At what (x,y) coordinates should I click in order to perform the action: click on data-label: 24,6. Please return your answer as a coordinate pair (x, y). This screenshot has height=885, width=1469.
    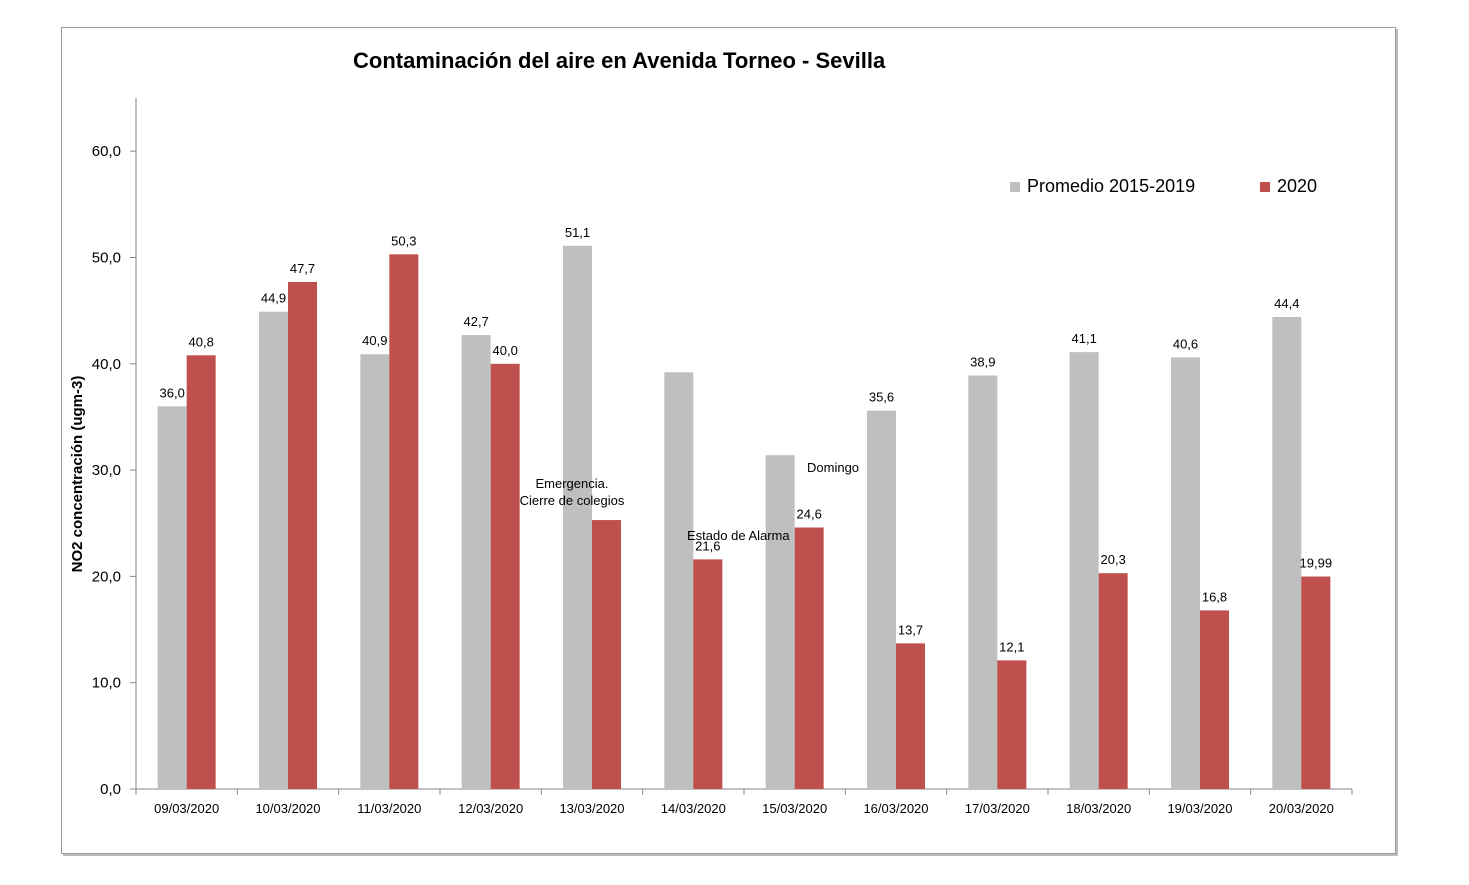
    Looking at the image, I should click on (809, 514).